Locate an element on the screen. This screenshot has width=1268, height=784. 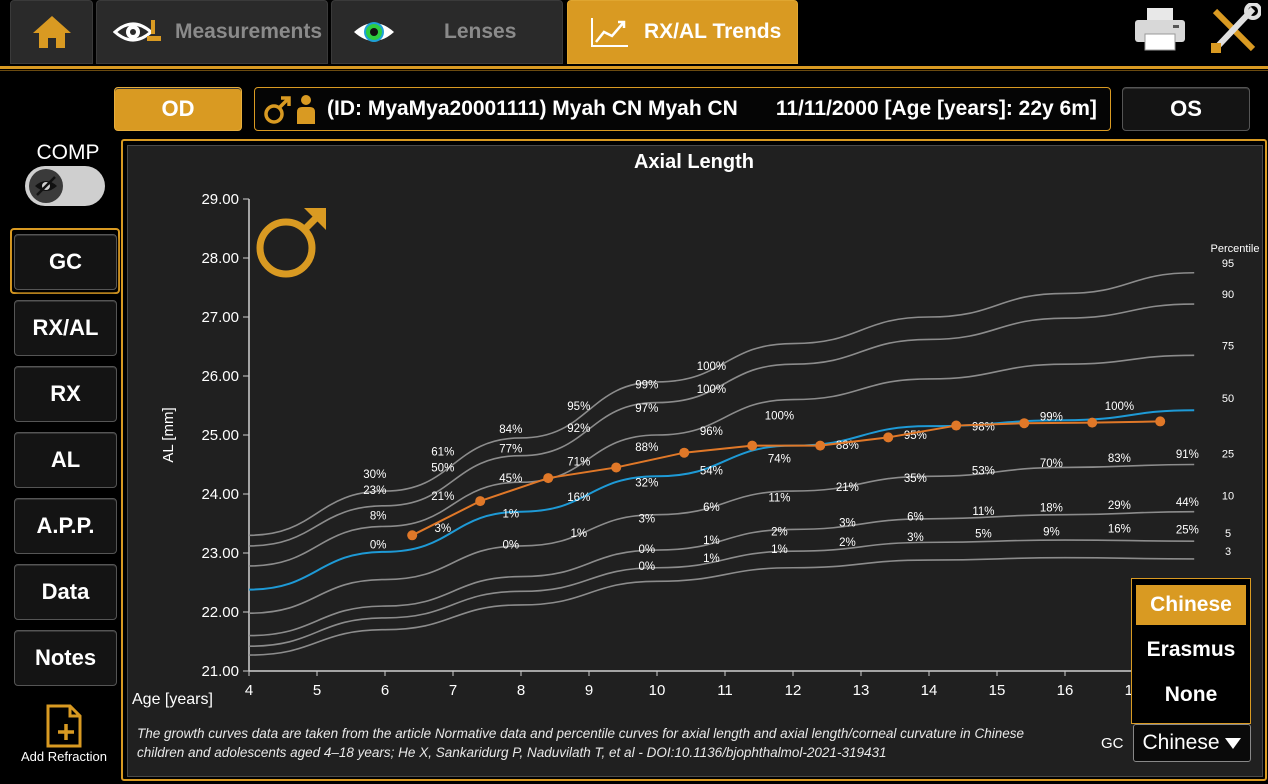
percentile-annotation: 77% is located at coordinates (510, 450).